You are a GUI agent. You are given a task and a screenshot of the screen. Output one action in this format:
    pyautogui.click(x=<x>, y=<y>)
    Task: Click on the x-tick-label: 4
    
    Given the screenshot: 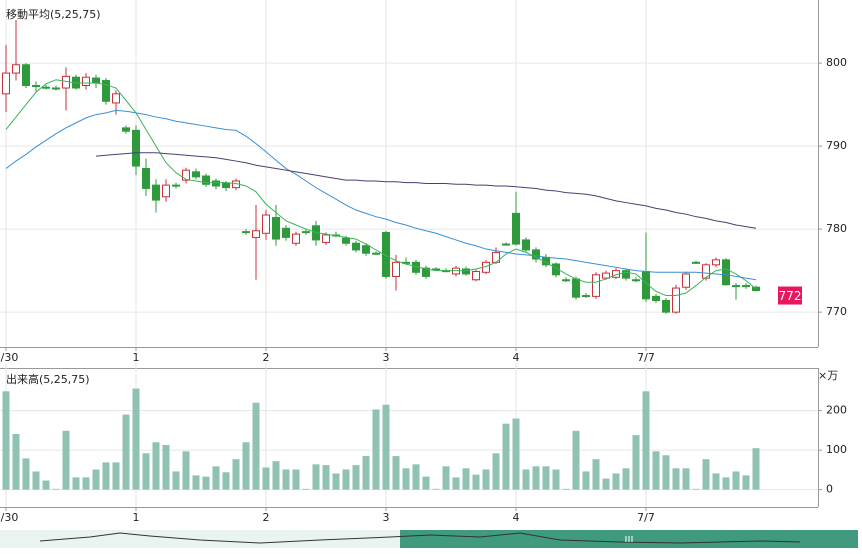 What is the action you would take?
    pyautogui.click(x=516, y=357)
    